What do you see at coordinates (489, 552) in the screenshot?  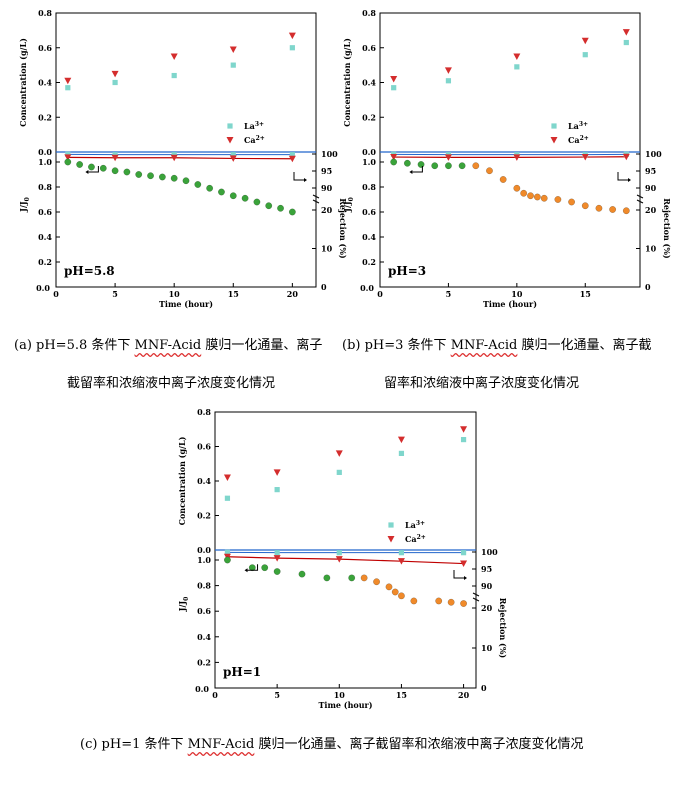 I see `rejection-tick-label: 100` at bounding box center [489, 552].